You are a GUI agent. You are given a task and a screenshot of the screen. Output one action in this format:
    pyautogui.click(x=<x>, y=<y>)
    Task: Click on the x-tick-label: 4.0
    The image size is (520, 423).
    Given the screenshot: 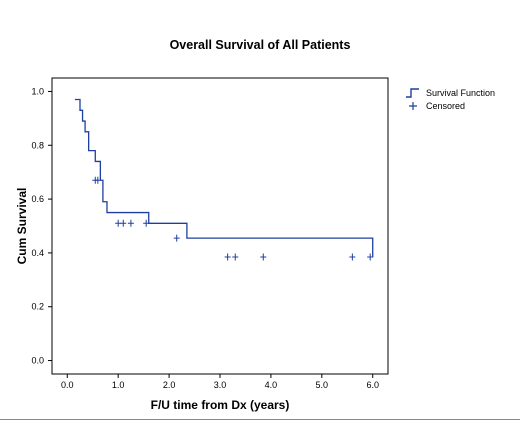 What is the action you would take?
    pyautogui.click(x=271, y=385)
    